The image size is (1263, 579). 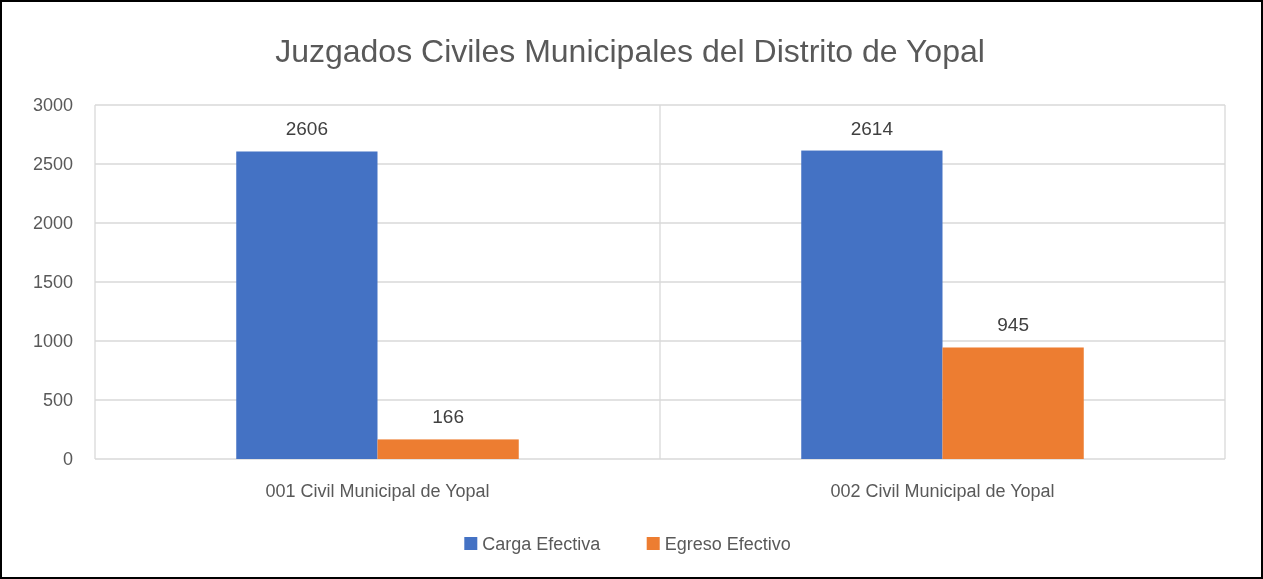 I want to click on data-label: 2606, so click(x=307, y=129).